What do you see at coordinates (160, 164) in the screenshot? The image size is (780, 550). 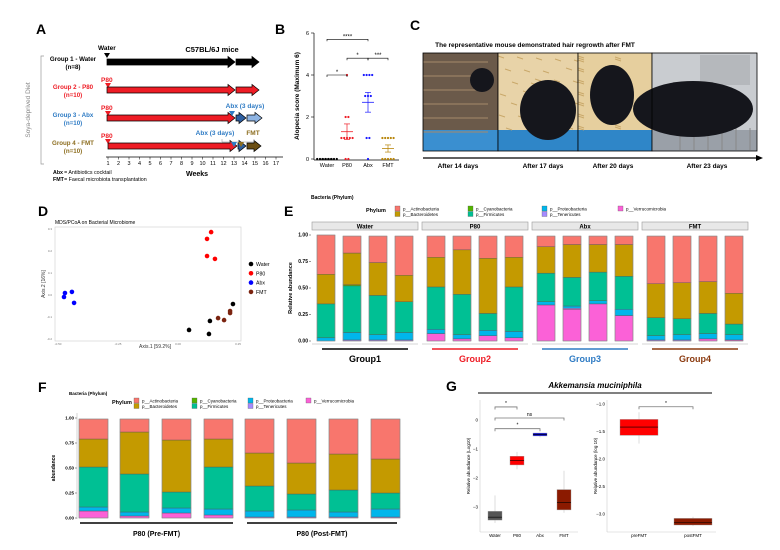 I see `week-tick-label: 6` at bounding box center [160, 164].